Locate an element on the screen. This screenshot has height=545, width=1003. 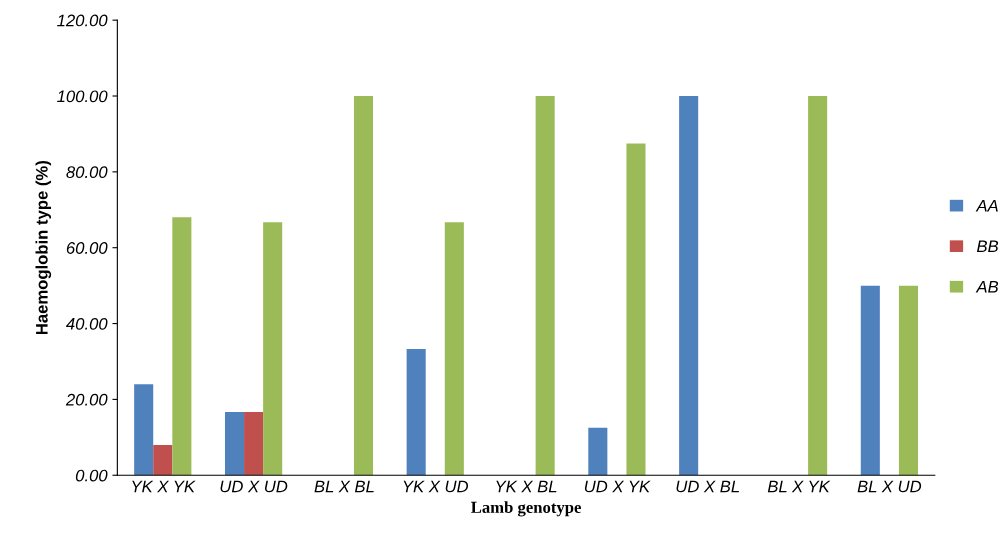
x-tick-label: UD X YK is located at coordinates (617, 486).